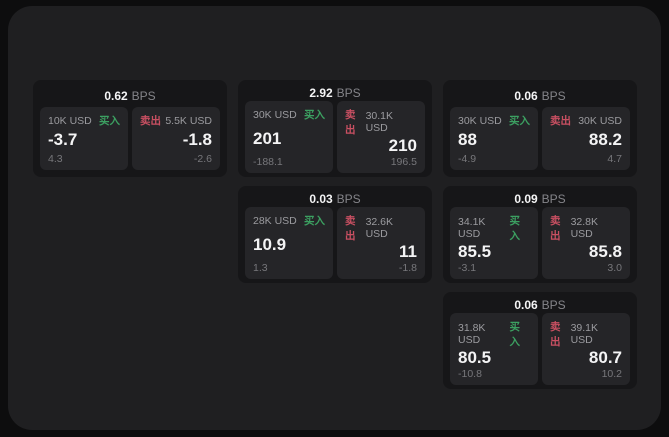 This screenshot has height=437, width=669. I want to click on buy-price: 201, so click(267, 138).